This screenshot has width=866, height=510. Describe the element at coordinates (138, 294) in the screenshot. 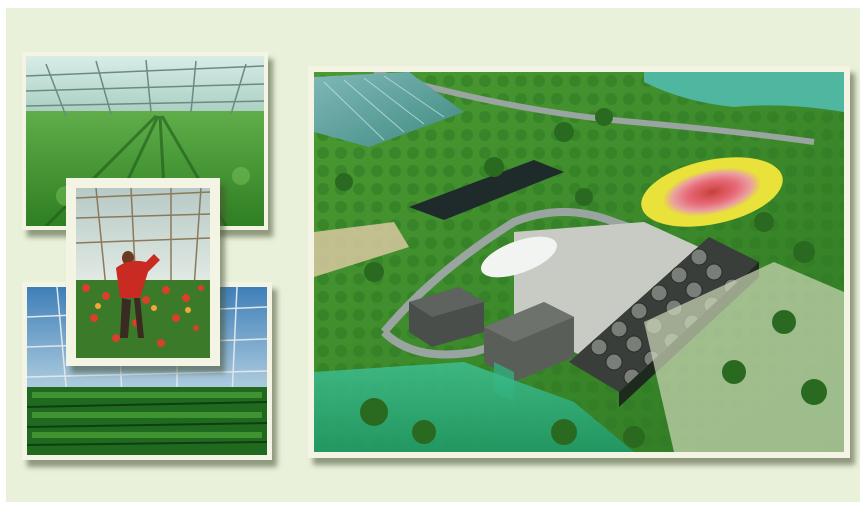

I see `worker-figure` at that location.